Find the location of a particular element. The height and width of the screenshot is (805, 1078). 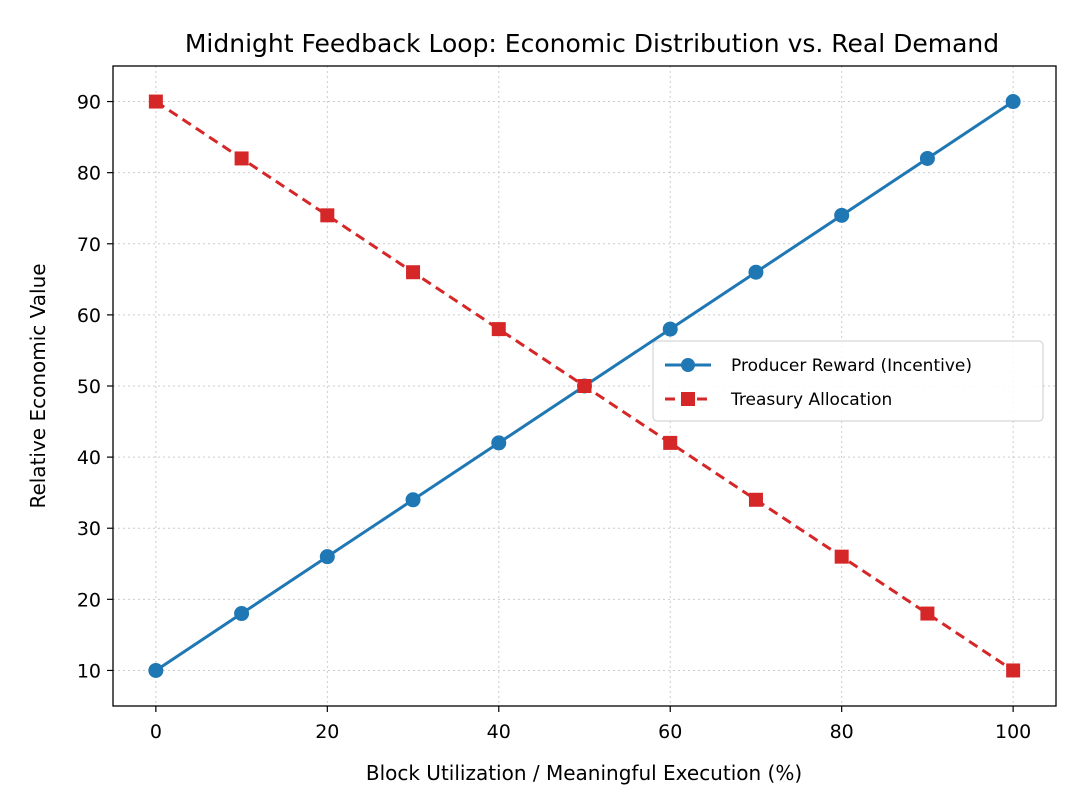

y-axis-label: Relative Economic Value is located at coordinates (38, 385).